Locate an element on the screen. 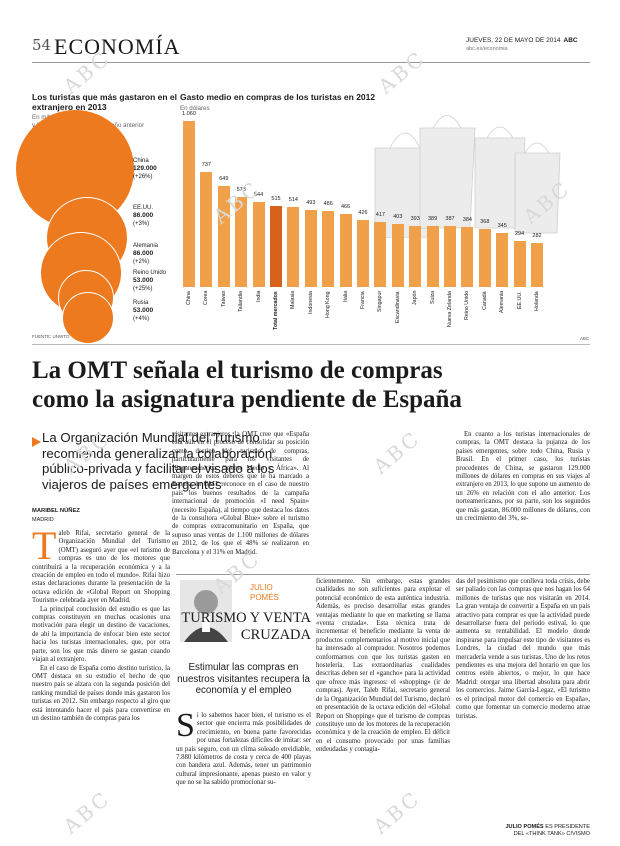  bar-value-label: 282 is located at coordinates (537, 235).